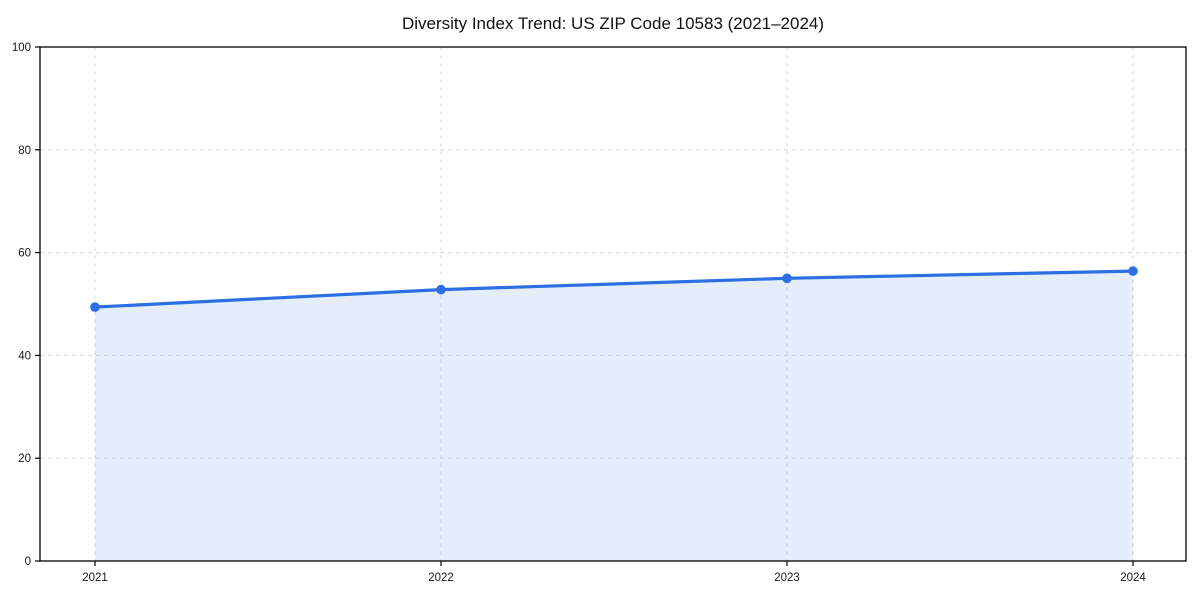  Describe the element at coordinates (28, 562) in the screenshot. I see `y-tick-label: 0` at that location.